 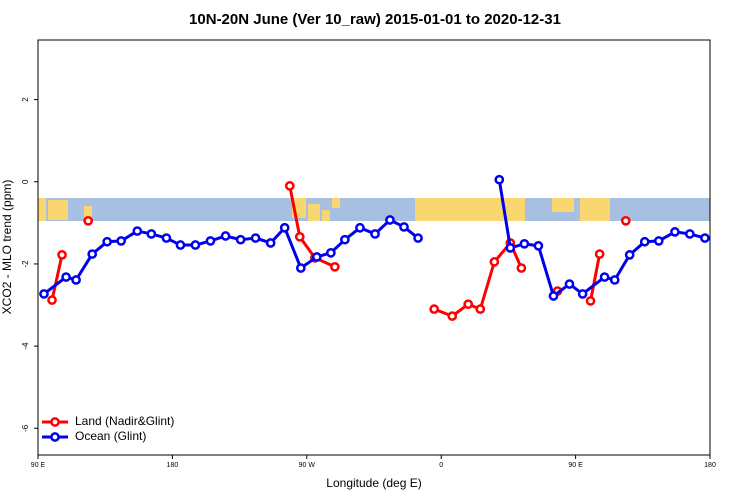 I want to click on legend-label: Land (Nadir&Glint), so click(x=124, y=421).